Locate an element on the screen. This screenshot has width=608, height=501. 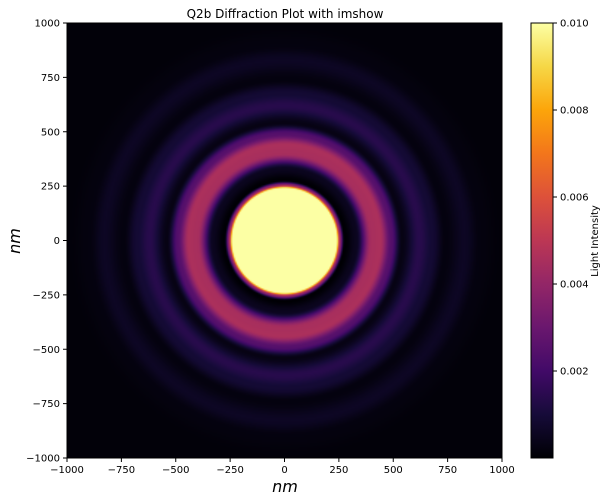
x-tick-label: −1000 is located at coordinates (67, 470).